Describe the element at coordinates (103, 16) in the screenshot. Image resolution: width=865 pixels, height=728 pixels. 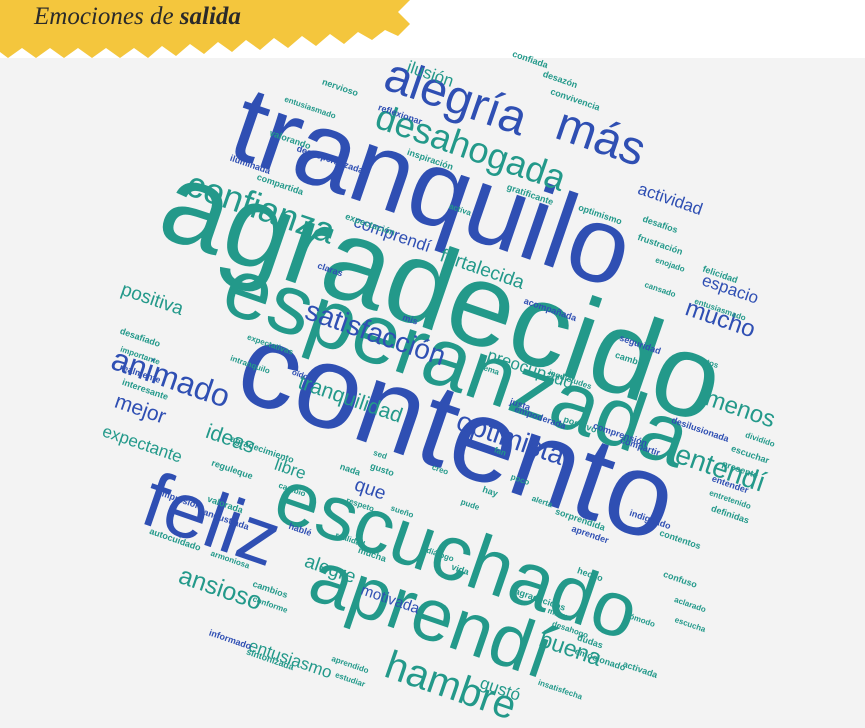
I see `title-text: Emociones de` at that location.